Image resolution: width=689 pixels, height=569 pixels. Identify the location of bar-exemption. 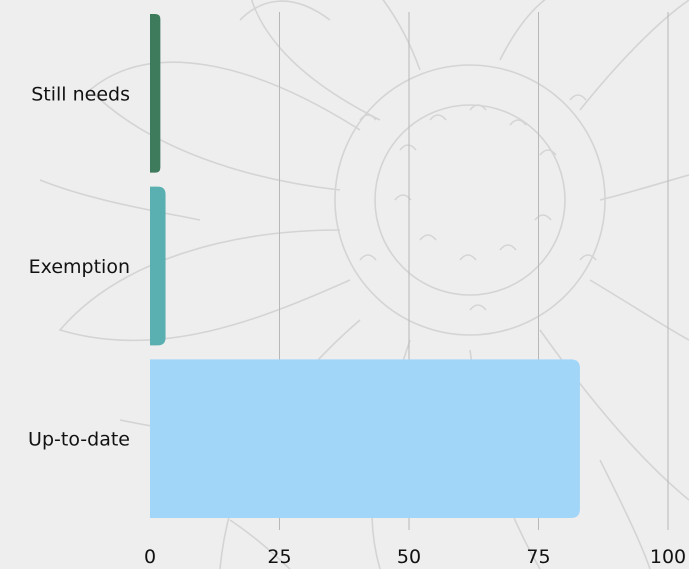
(158, 266).